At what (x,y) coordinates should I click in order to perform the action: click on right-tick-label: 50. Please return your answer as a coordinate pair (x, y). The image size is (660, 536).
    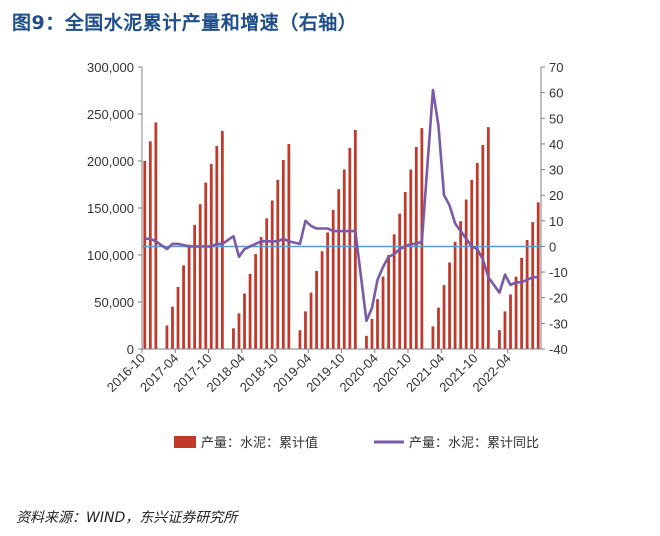
    Looking at the image, I should click on (556, 118).